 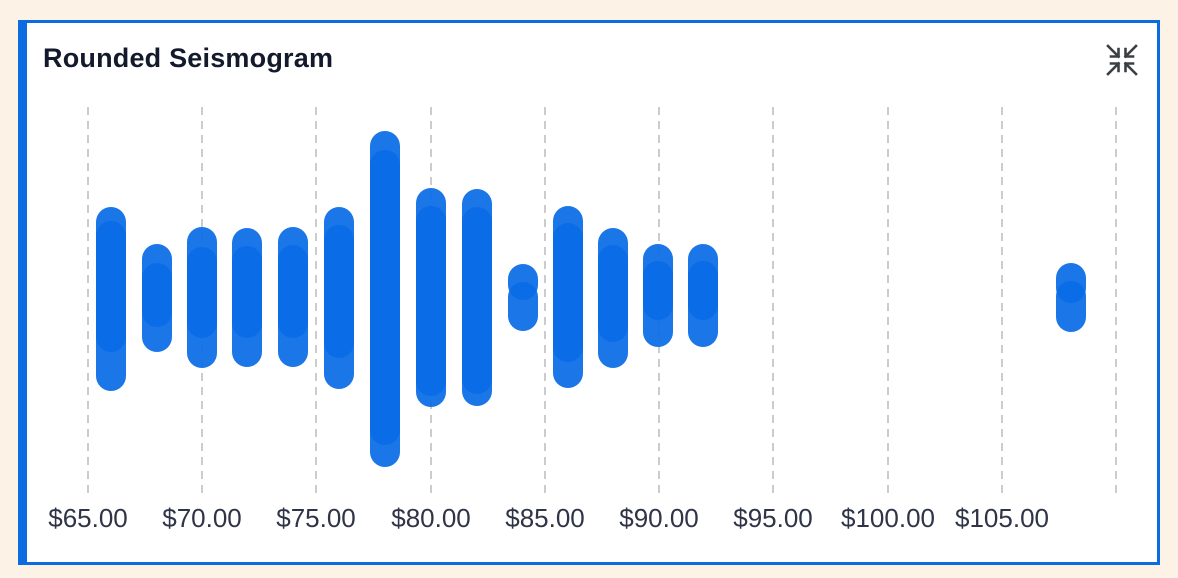 What do you see at coordinates (188, 58) in the screenshot?
I see `chart-title: Rounded Seismogram` at bounding box center [188, 58].